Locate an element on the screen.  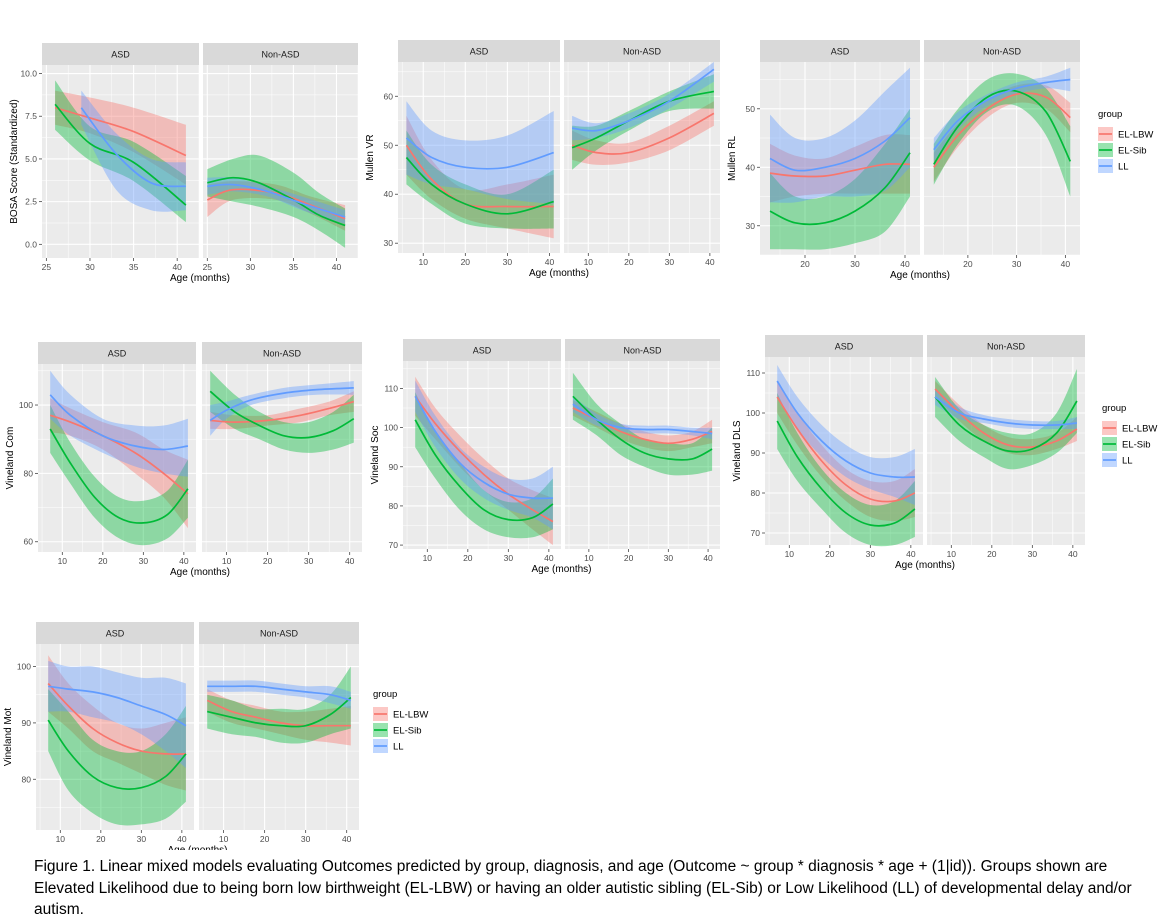
y-tick-label: 10.0 is located at coordinates (28, 74).